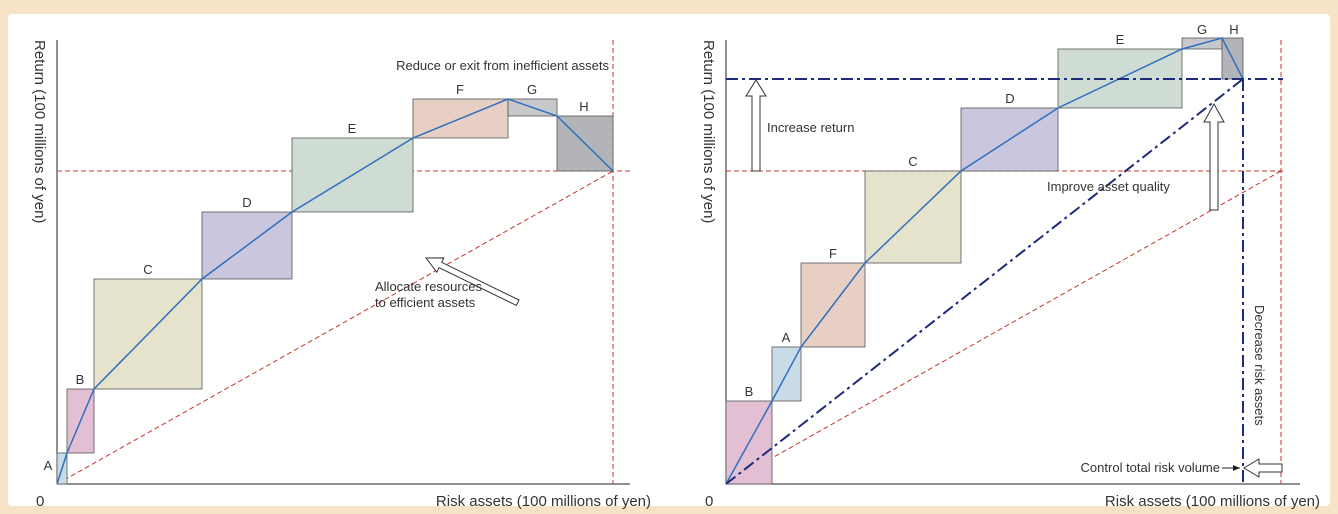 This screenshot has width=1338, height=514. I want to click on right-x-axis-label: Risk assets (100 millions of yen), so click(1212, 501).